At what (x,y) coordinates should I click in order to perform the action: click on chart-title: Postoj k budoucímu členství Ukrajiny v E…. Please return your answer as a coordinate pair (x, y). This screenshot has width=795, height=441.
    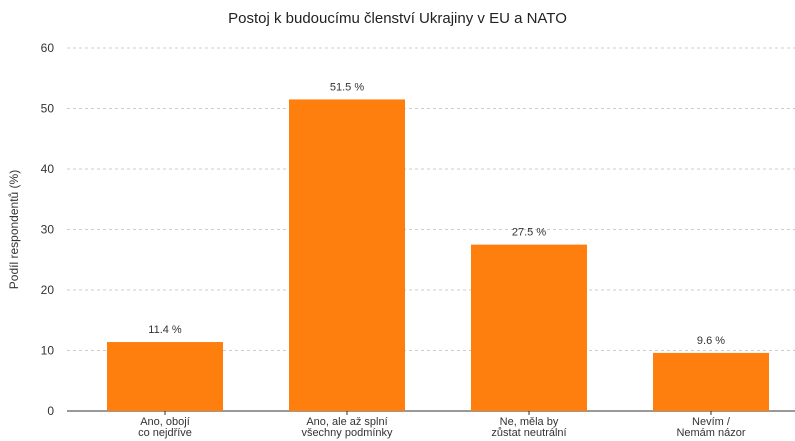
    Looking at the image, I should click on (397, 18).